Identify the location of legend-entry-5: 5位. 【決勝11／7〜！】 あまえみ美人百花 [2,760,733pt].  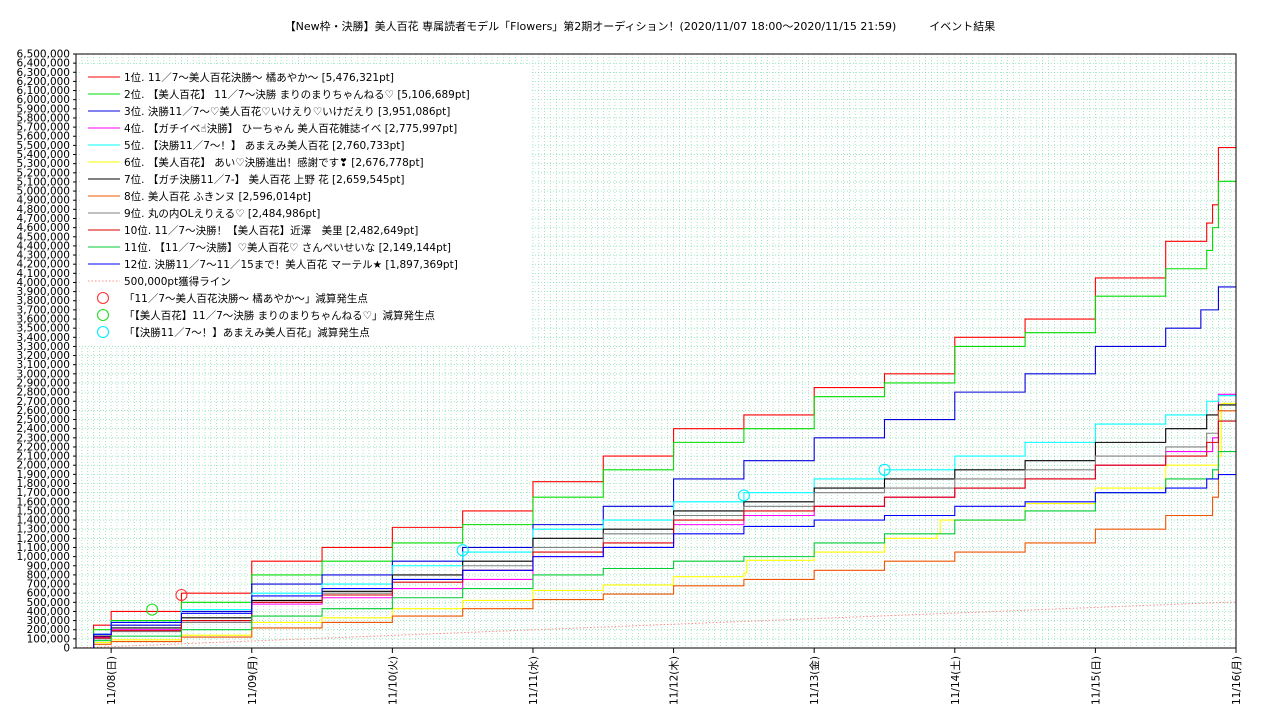
(264, 145).